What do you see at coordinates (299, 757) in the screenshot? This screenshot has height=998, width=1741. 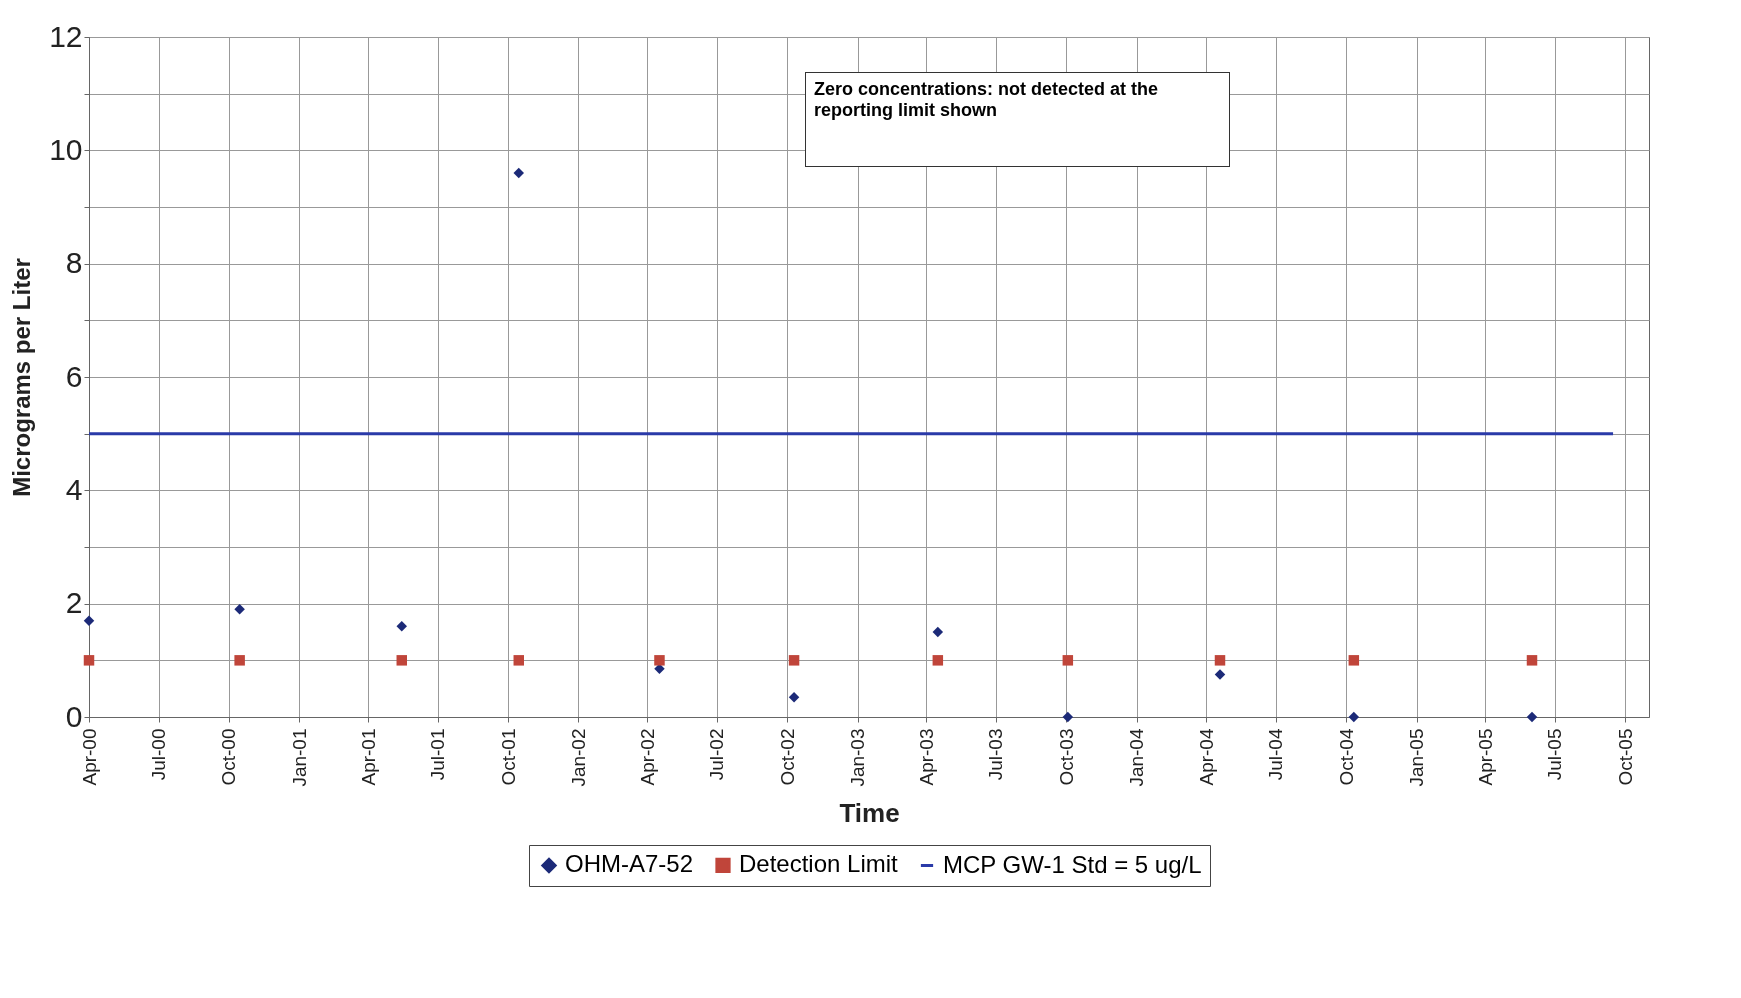 I see `x-tick-label: Jan-01` at bounding box center [299, 757].